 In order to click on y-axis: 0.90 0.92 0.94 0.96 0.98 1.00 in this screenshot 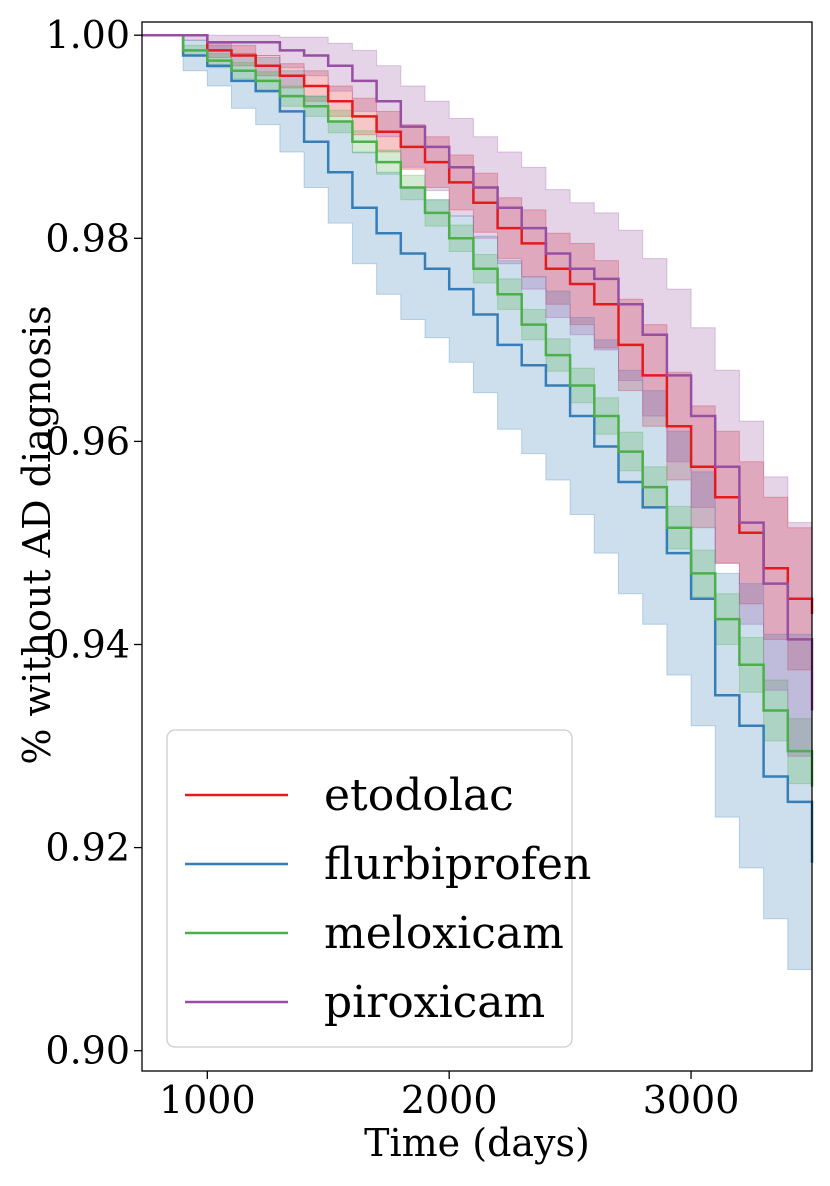, I will do `click(93, 543)`.